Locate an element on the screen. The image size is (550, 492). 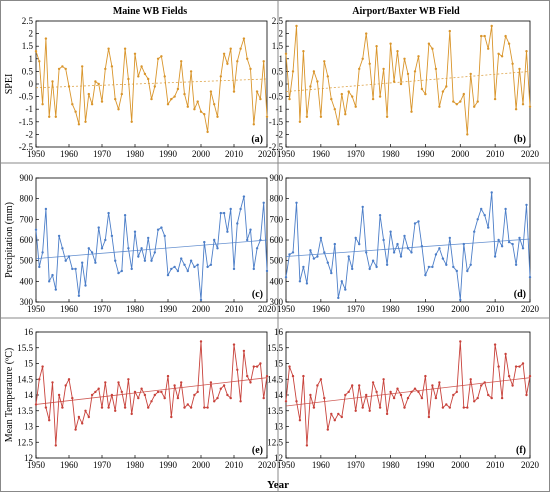
temp-maine-y-axis-title: Mean Temperature (ºC) is located at coordinates (9, 395).